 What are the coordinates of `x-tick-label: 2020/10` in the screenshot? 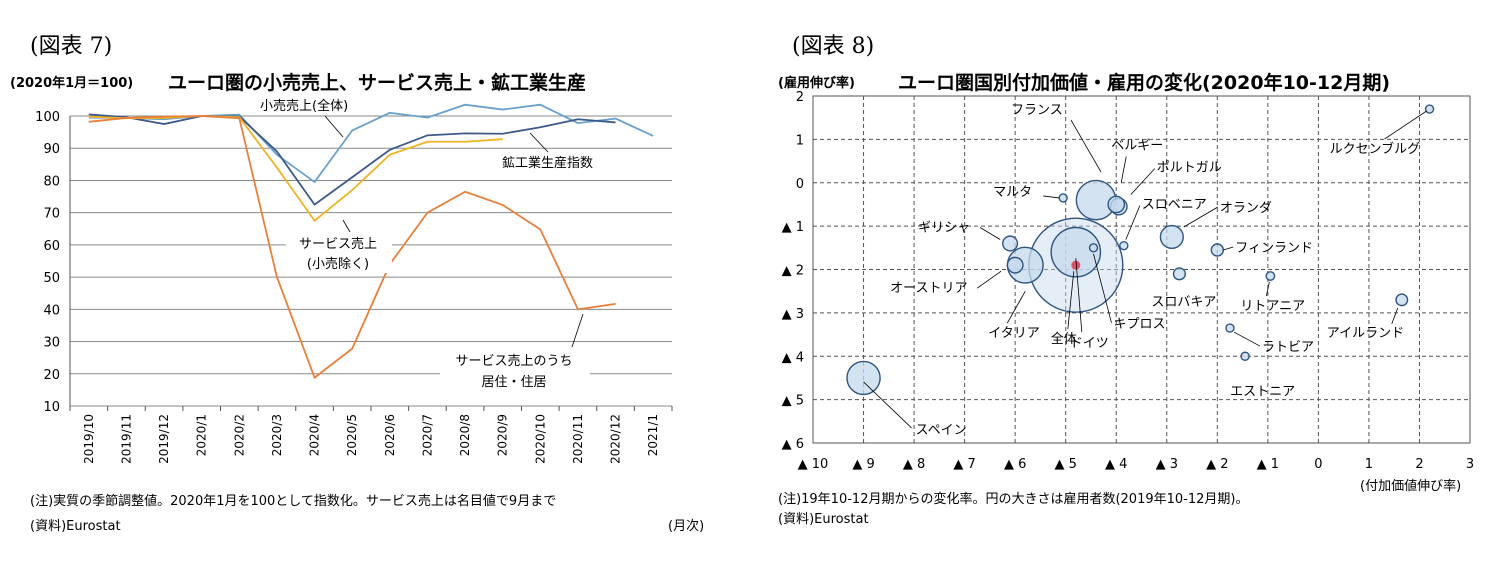 It's located at (540, 439).